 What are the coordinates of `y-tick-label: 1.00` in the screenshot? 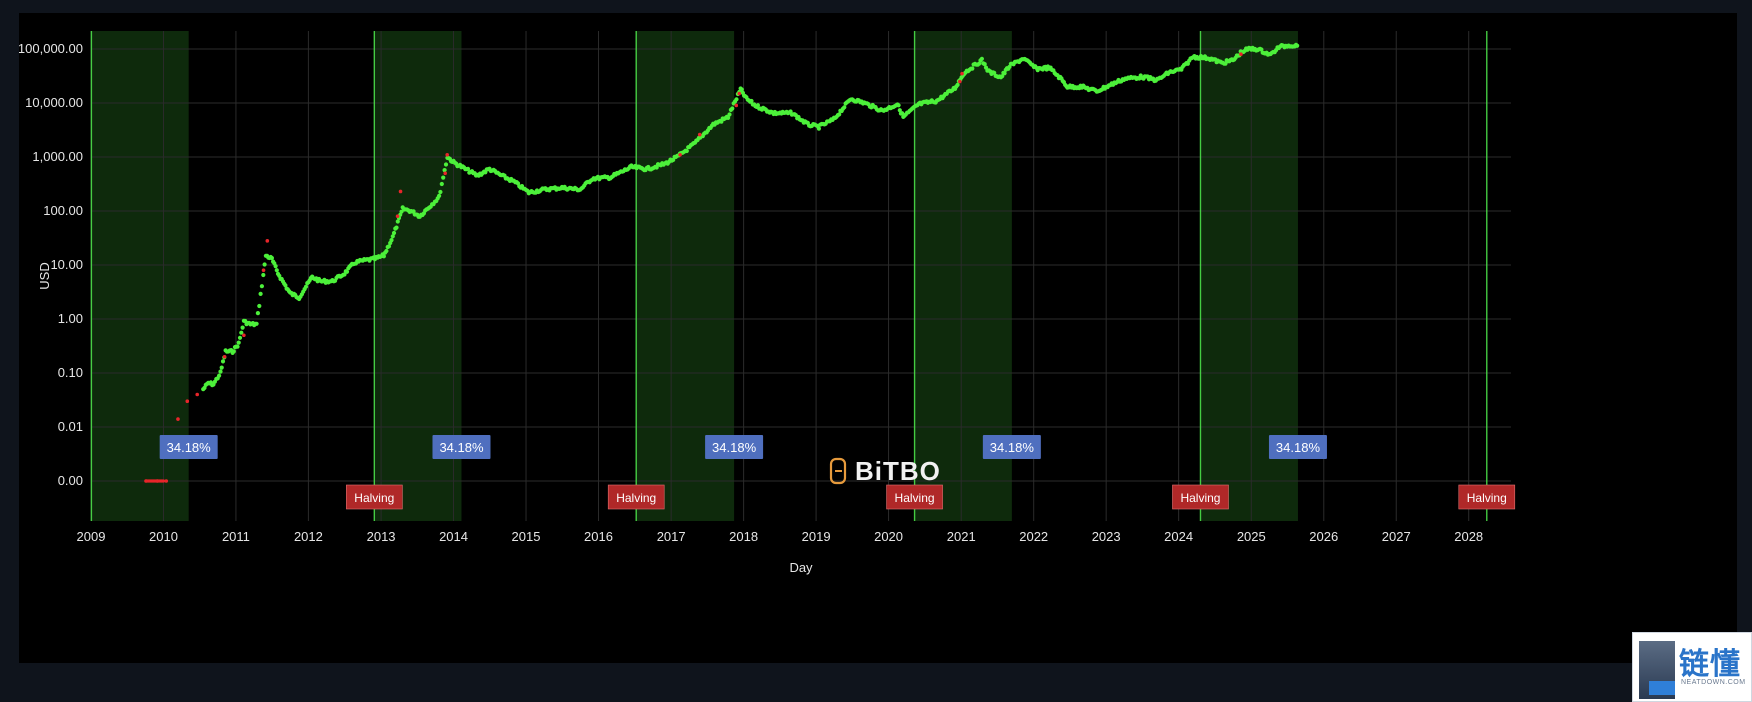 It's located at (70, 318).